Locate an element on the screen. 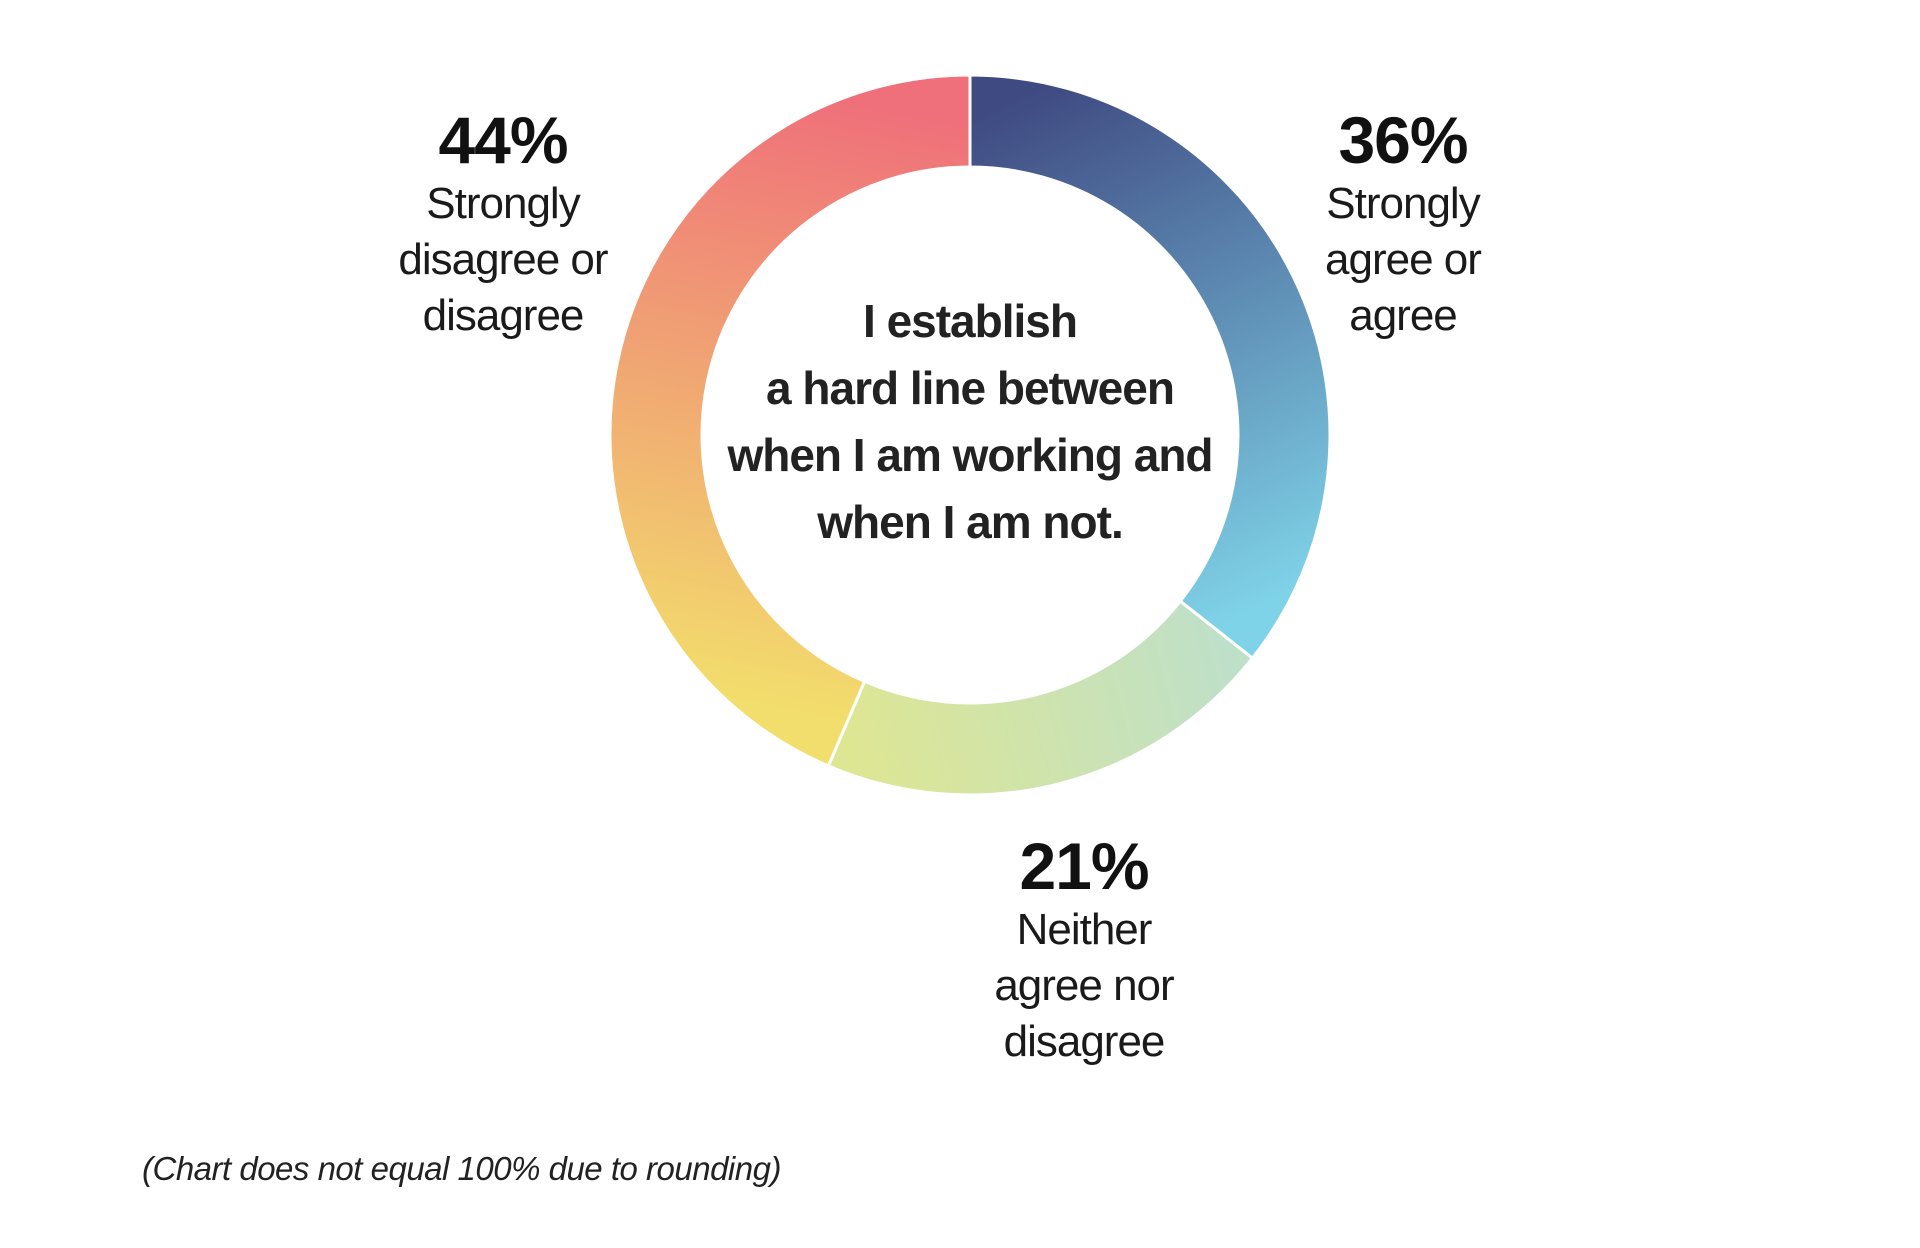 This screenshot has width=1920, height=1248. slice-label-neither: 21% Neither agree nor disagree is located at coordinates (1084, 950).